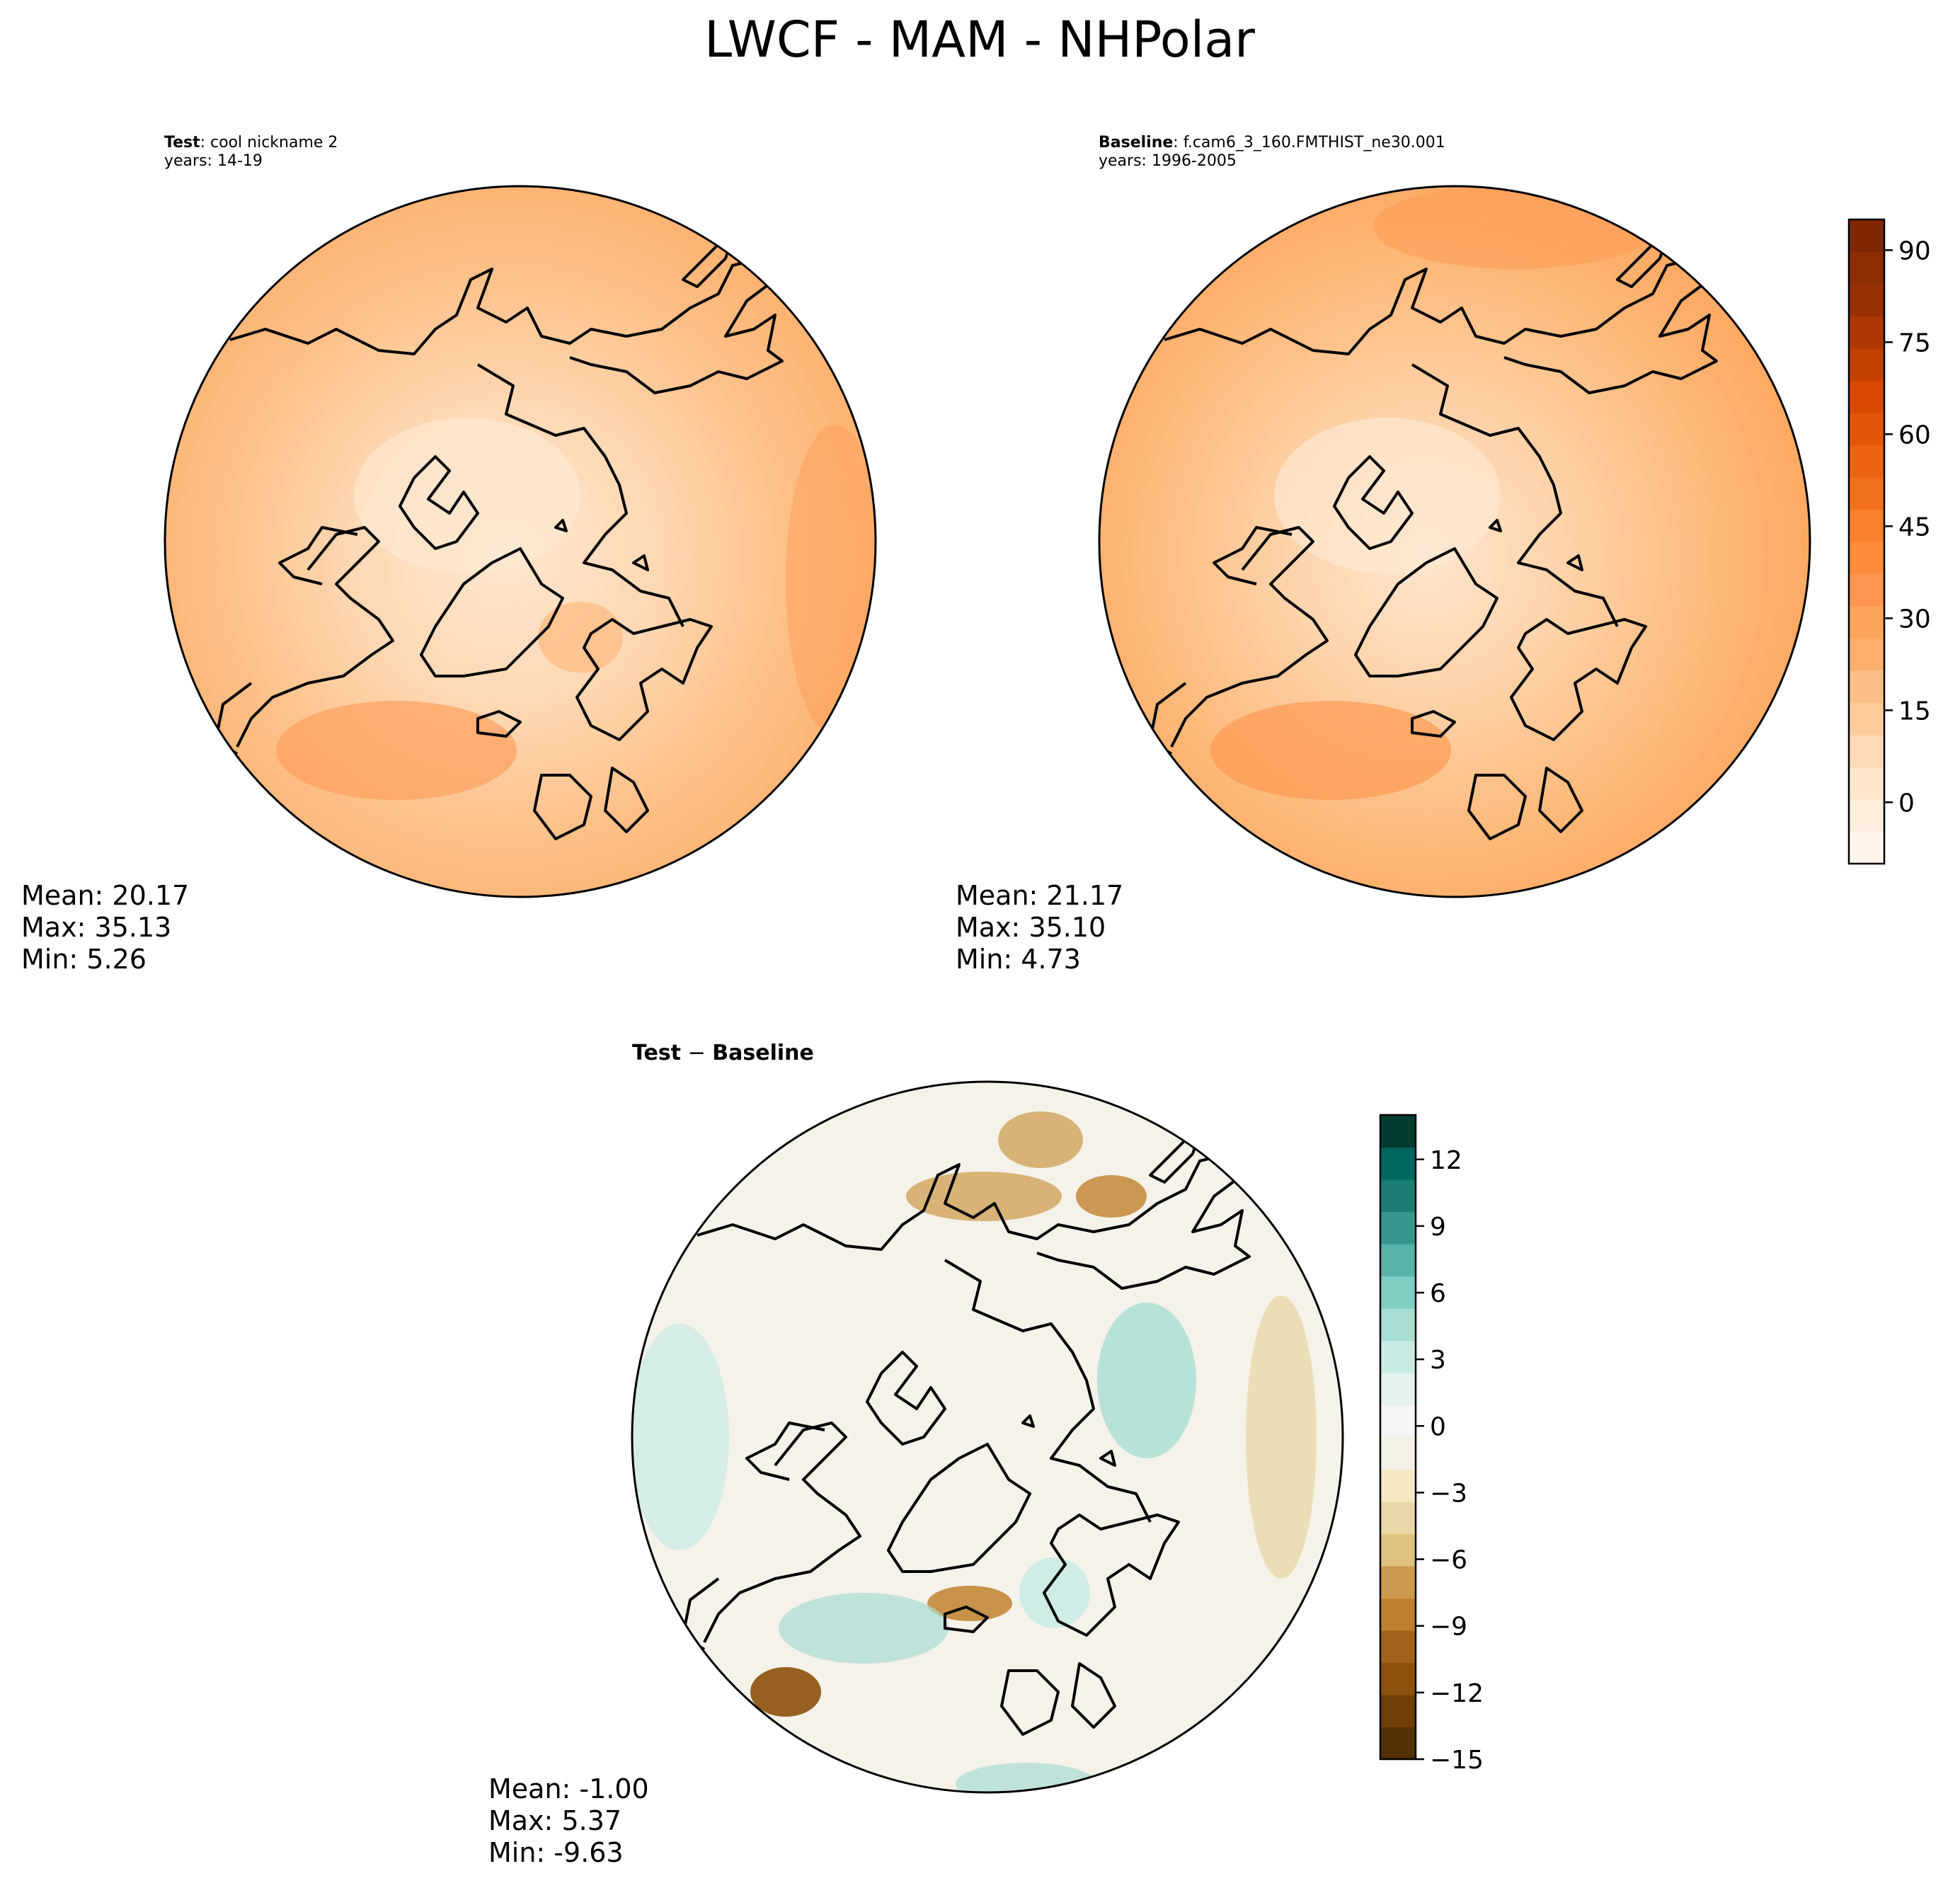 This screenshot has height=1888, width=1960. I want to click on map-test, so click(520, 541).